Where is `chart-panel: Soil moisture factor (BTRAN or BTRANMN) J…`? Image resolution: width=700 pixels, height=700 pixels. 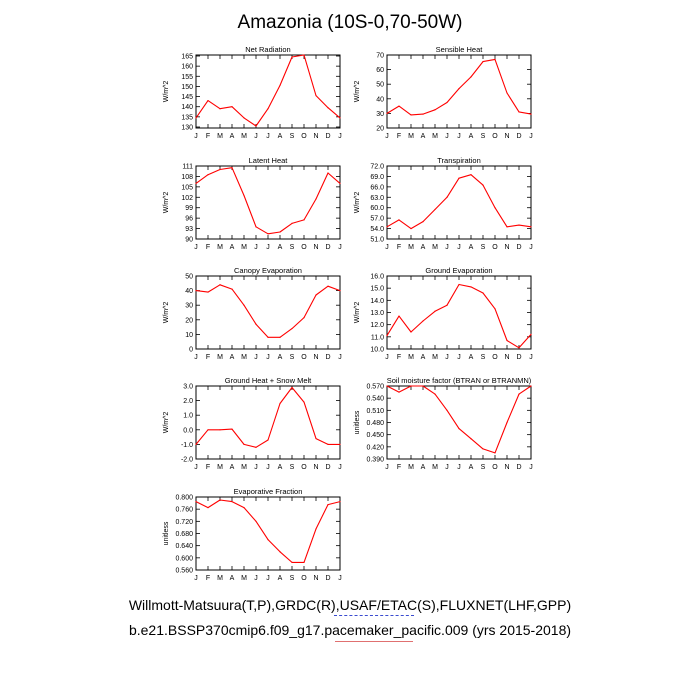 chart-panel: Soil moisture factor (BTRAN or BTRANMN) J… is located at coordinates (443, 423).